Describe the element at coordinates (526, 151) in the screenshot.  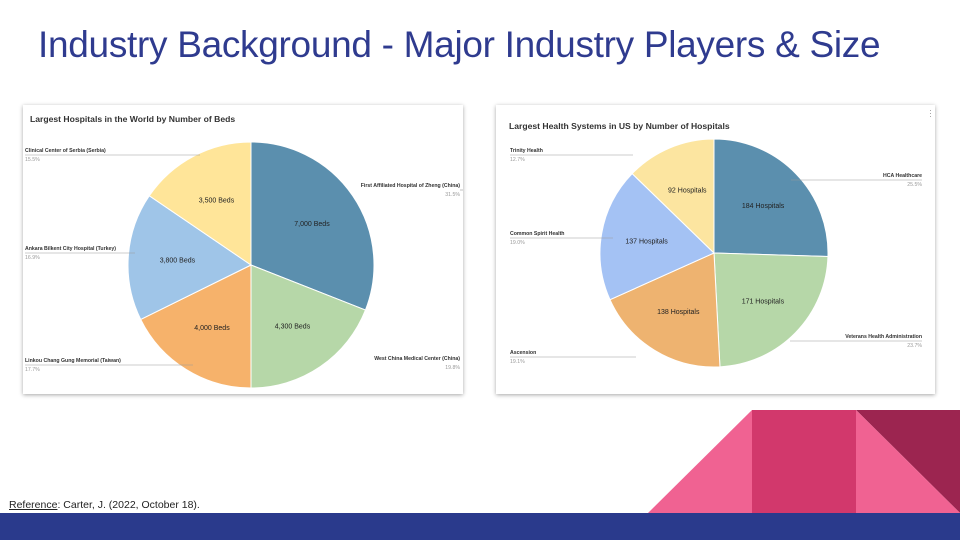
I see `slice-name-label: Trinity Health` at that location.